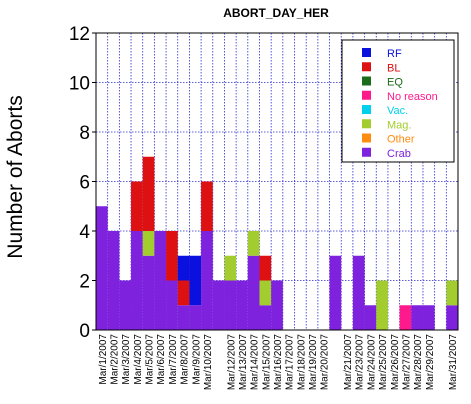 The image size is (471, 404). Describe the element at coordinates (84, 282) in the screenshot. I see `y-tick-label: 2` at that location.